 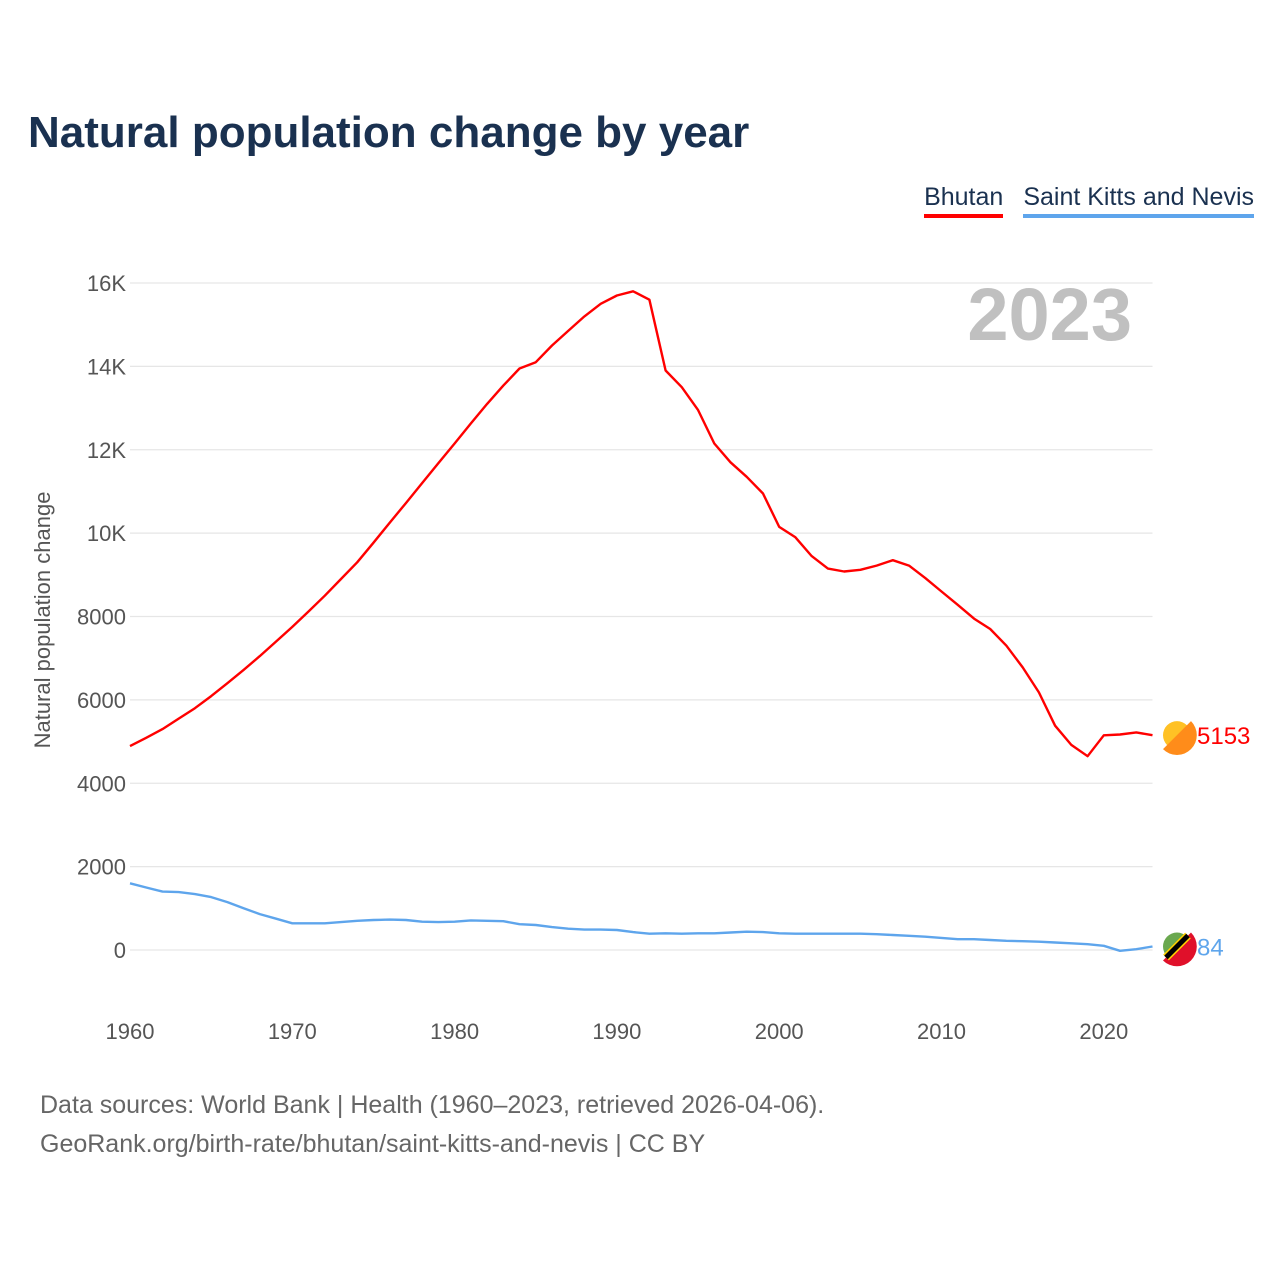 I want to click on y-tick-label: 12K, so click(x=106, y=450).